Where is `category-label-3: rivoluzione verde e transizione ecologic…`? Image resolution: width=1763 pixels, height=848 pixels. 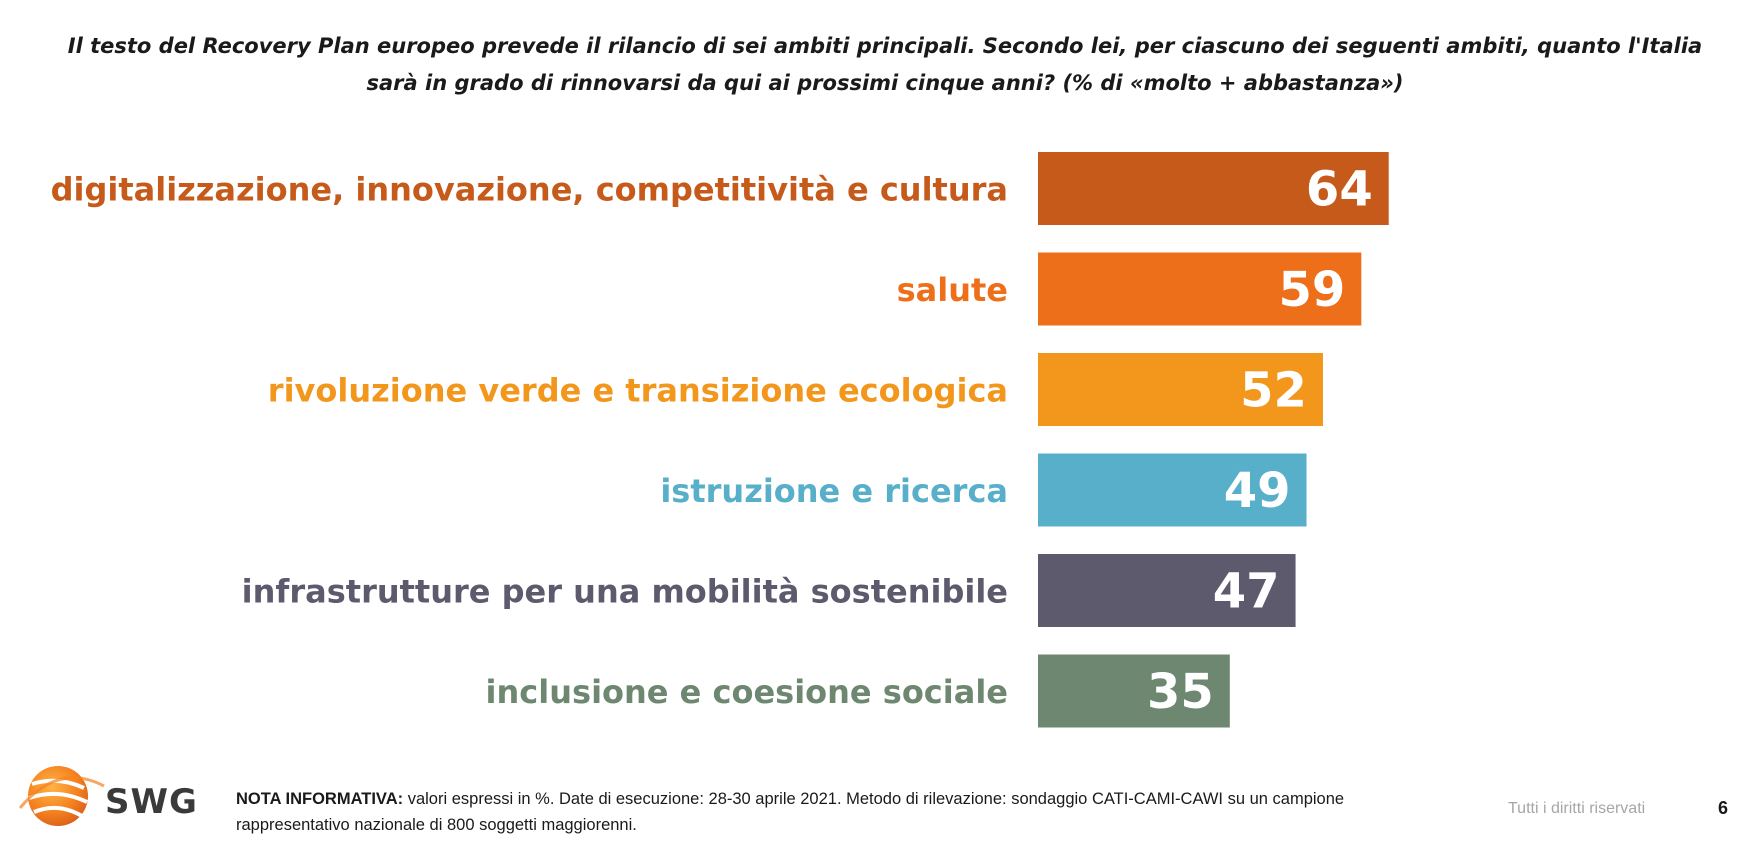
category-label-3: rivoluzione verde e transizione ecologic… is located at coordinates (638, 391).